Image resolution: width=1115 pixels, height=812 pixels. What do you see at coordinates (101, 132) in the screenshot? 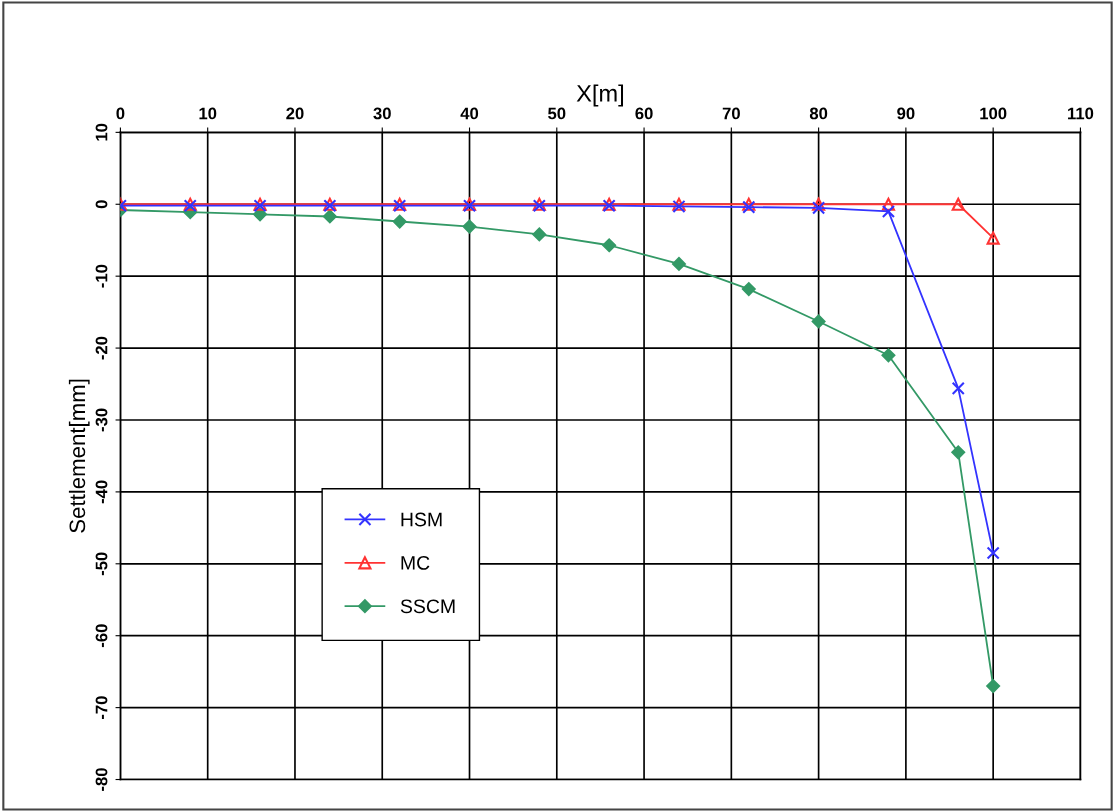
I see `y-tick-label: 10` at bounding box center [101, 132].